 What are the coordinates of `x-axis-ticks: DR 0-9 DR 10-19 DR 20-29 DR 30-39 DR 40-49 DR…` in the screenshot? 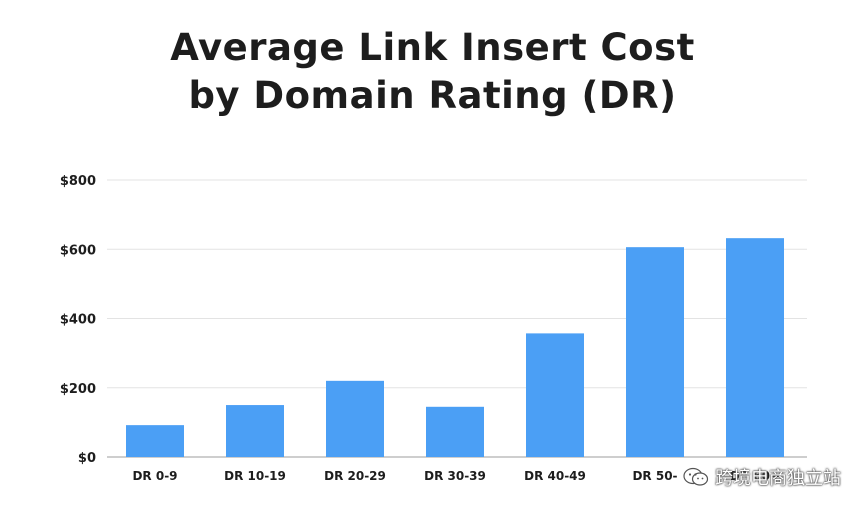 It's located at (456, 476).